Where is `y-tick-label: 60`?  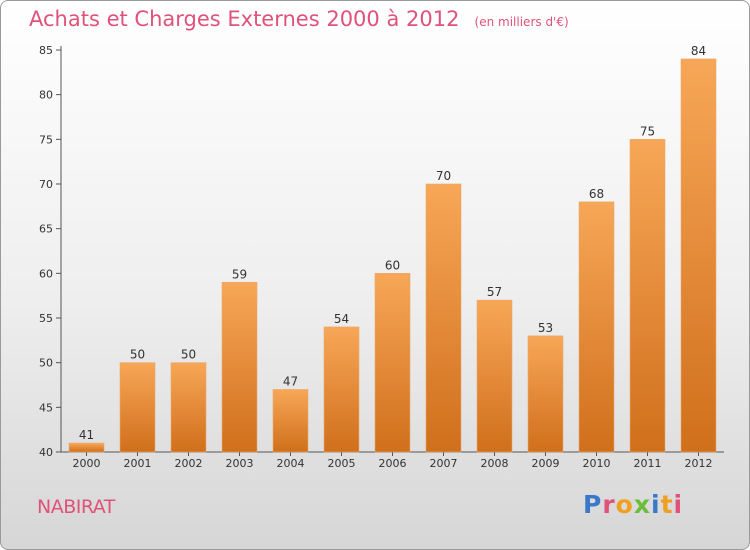 y-tick-label: 60 is located at coordinates (46, 273).